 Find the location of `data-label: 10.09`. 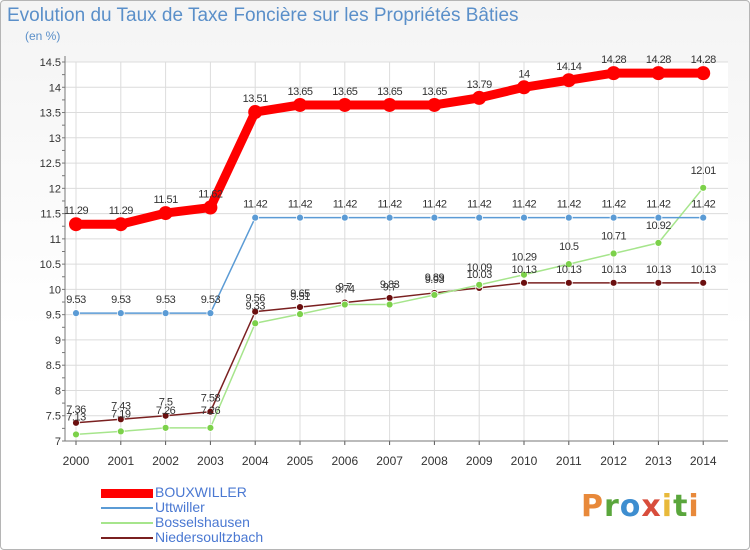

data-label: 10.09 is located at coordinates (479, 268).